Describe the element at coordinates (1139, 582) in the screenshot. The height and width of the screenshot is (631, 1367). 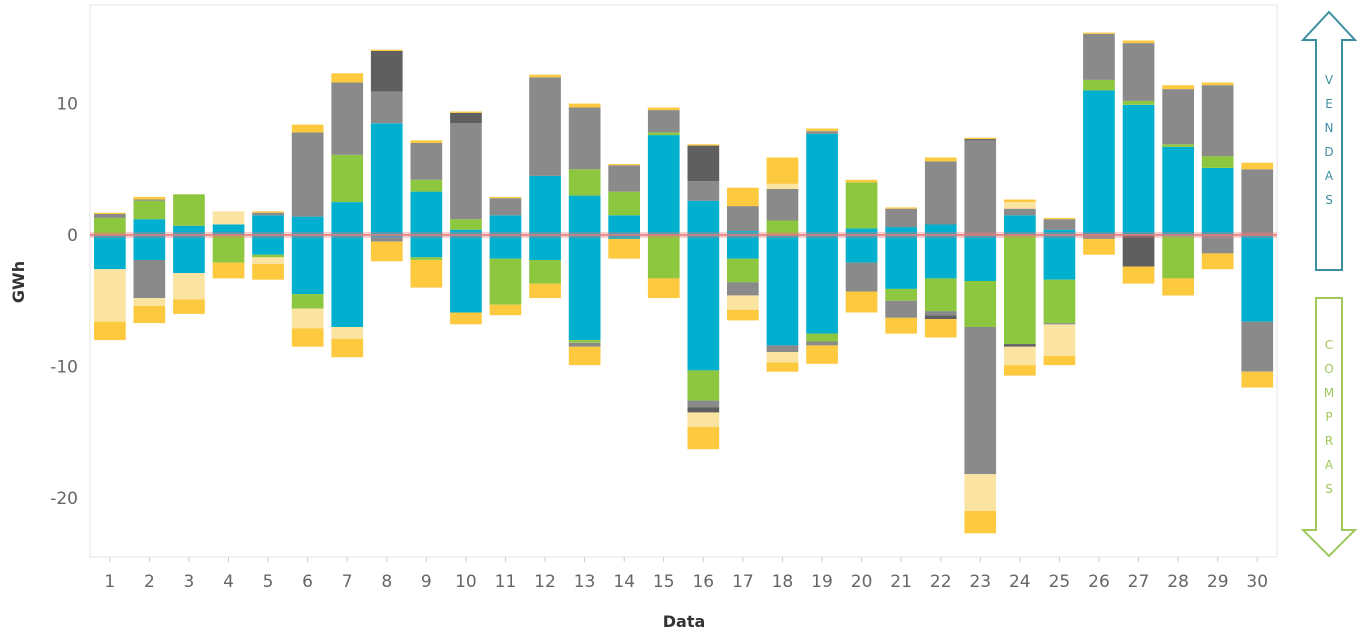
I see `x-tick-label: 27` at that location.